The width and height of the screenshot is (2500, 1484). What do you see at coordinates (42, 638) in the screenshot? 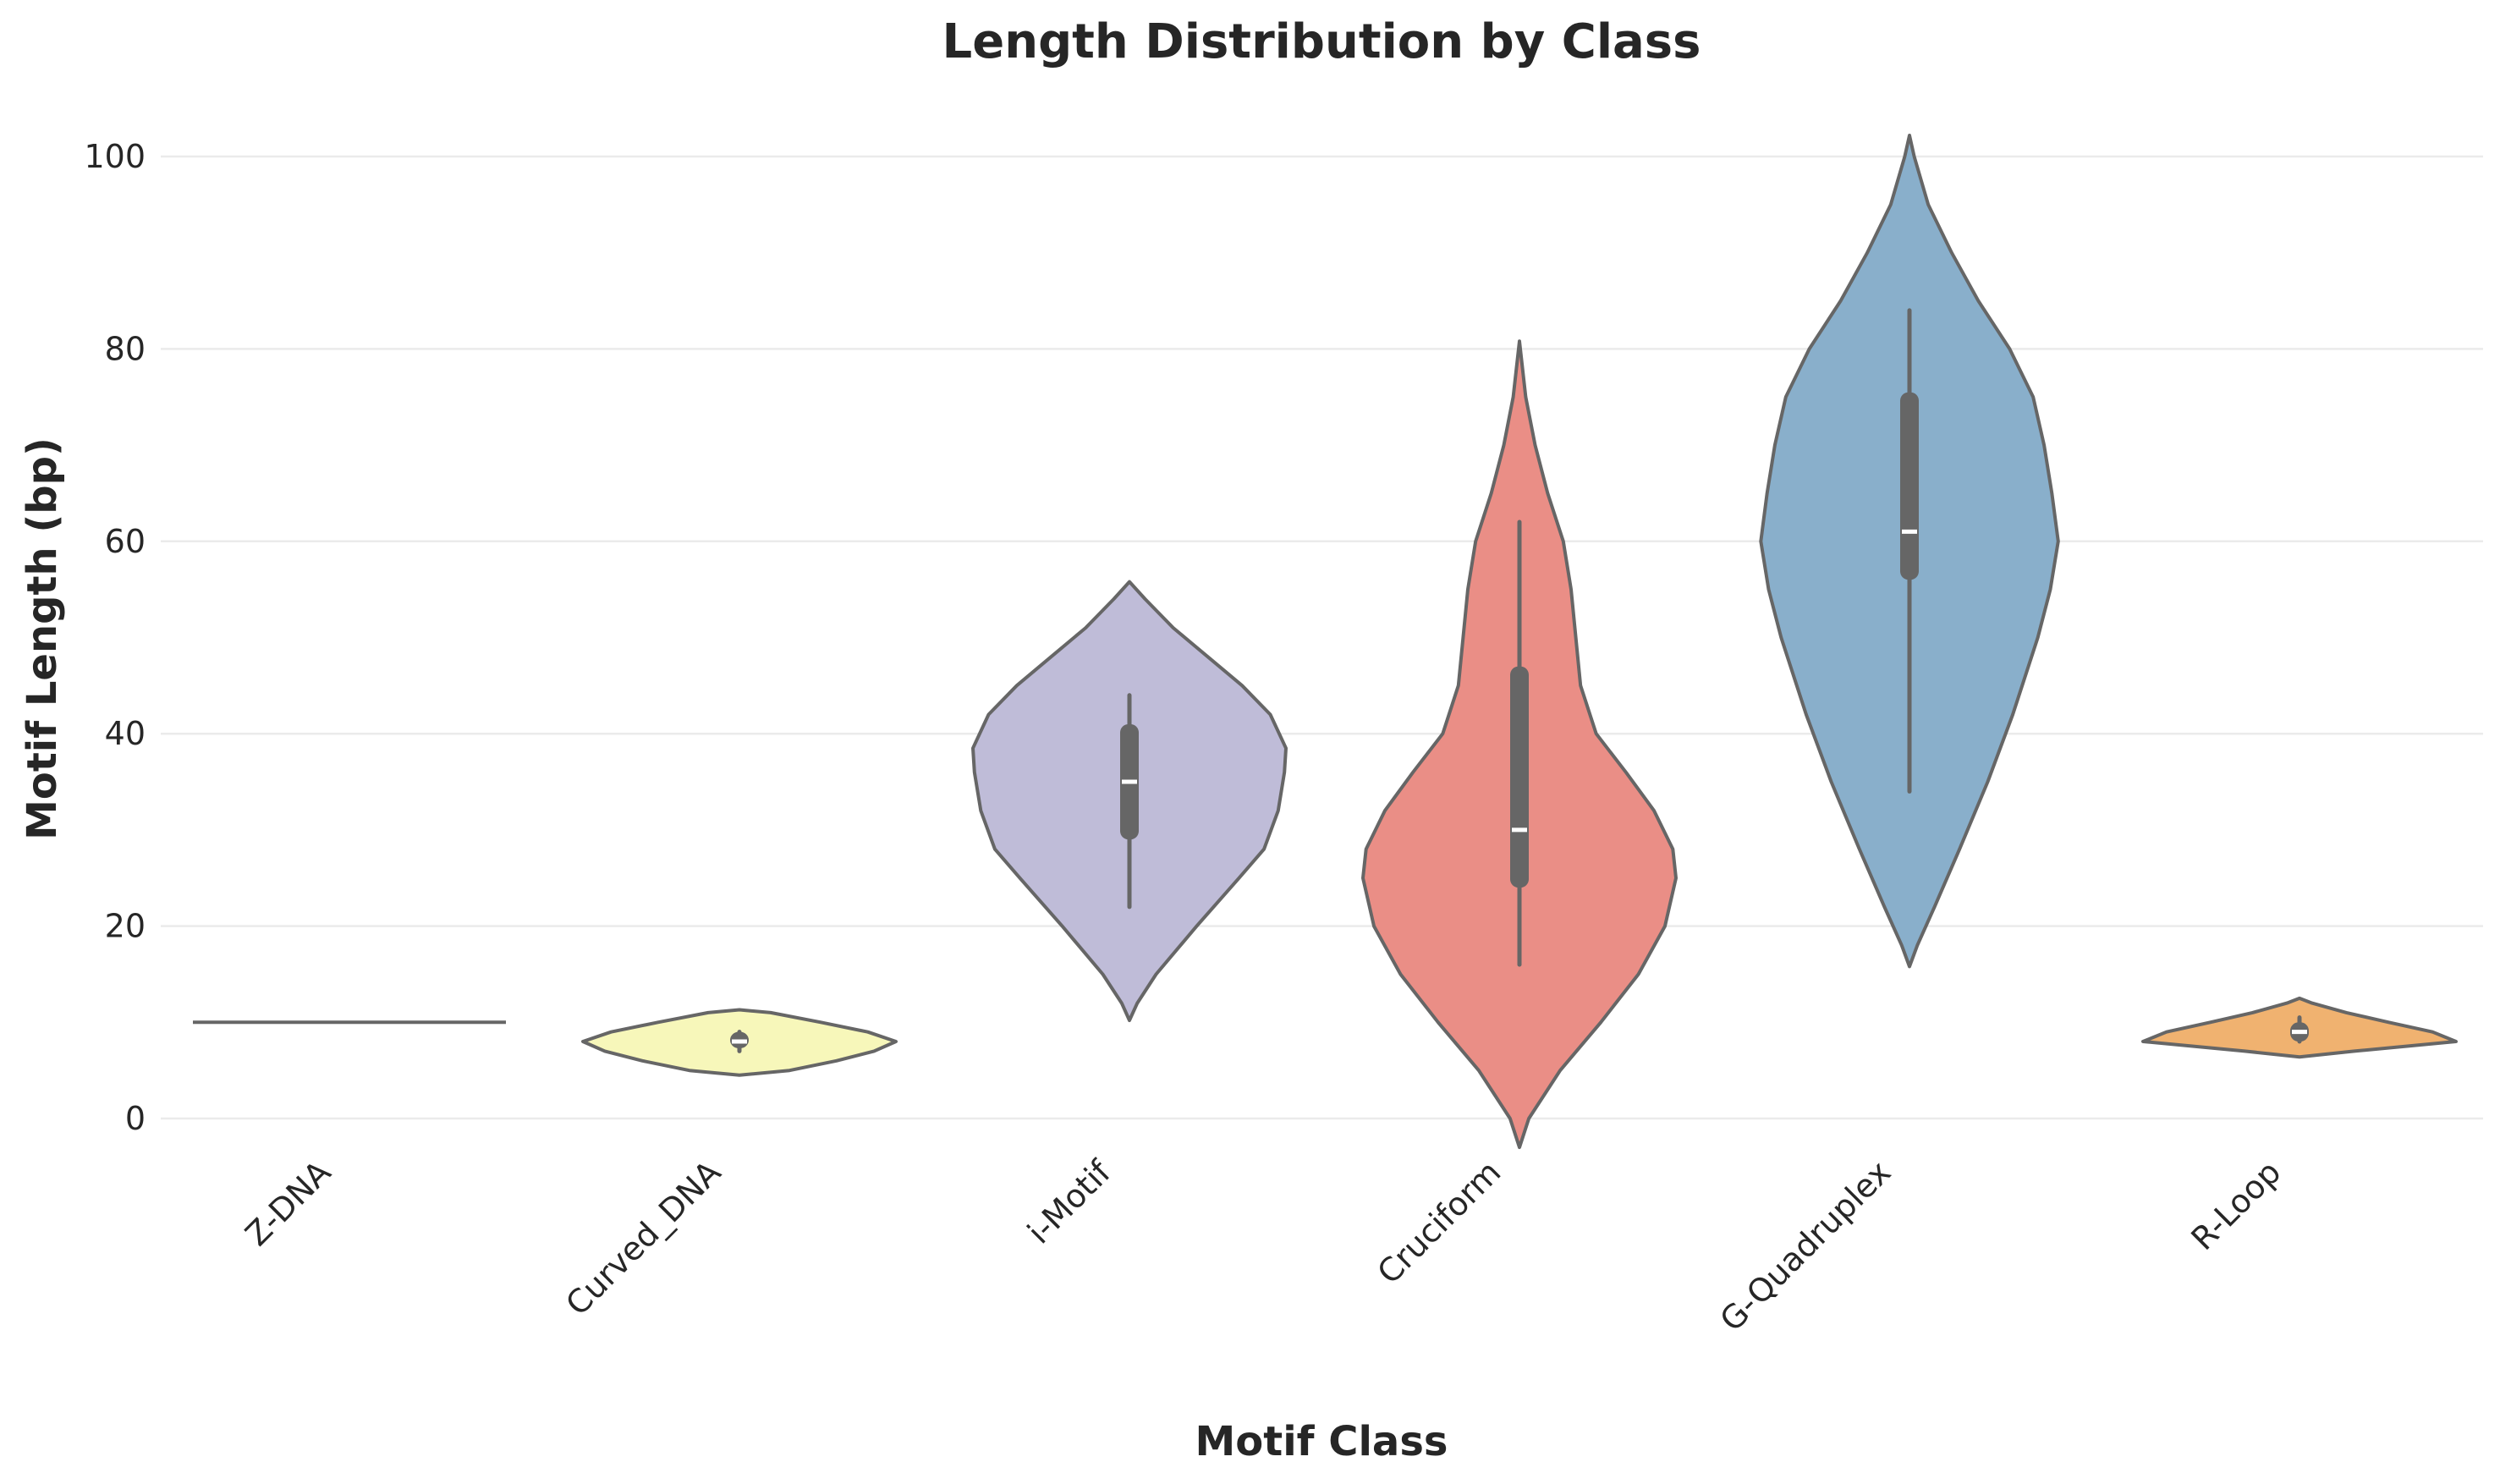
I see `y-axis-label: Motif Length (bp)` at bounding box center [42, 638].